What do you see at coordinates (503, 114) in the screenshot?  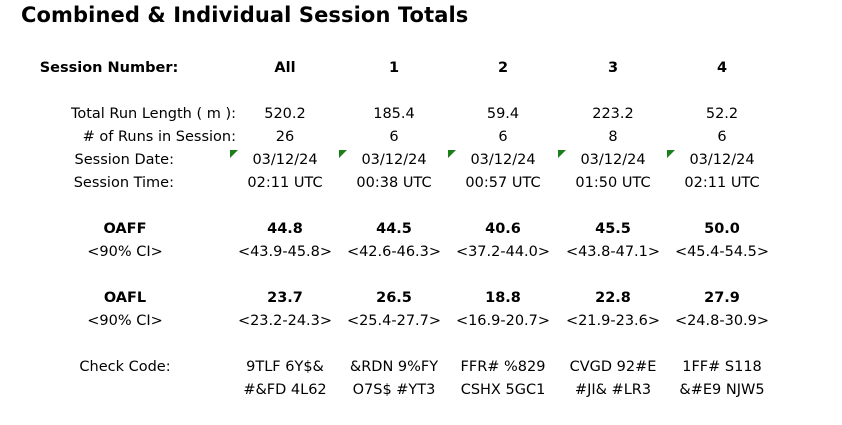 I see `run-length-cell: 59.4` at bounding box center [503, 114].